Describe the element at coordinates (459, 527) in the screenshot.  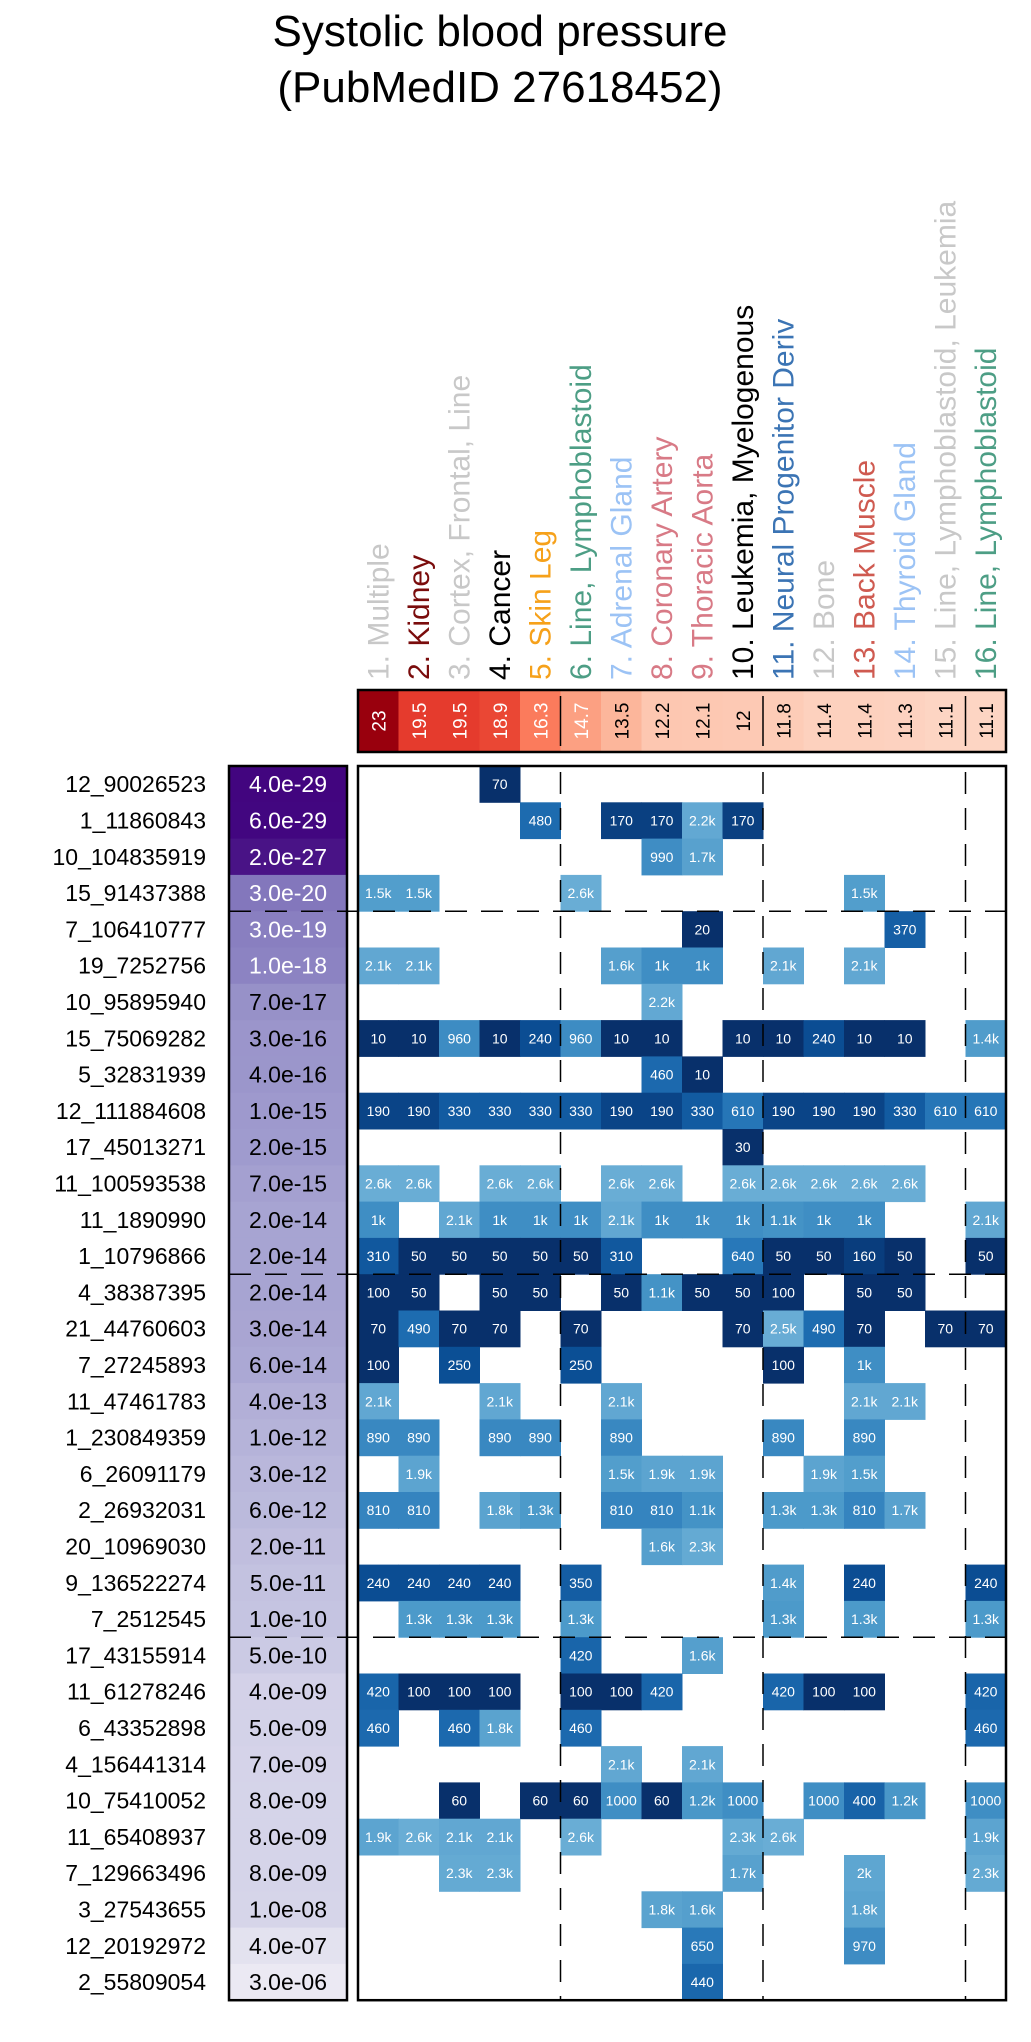
I see `column-label: 3. Cortex, Frontal, Line` at that location.